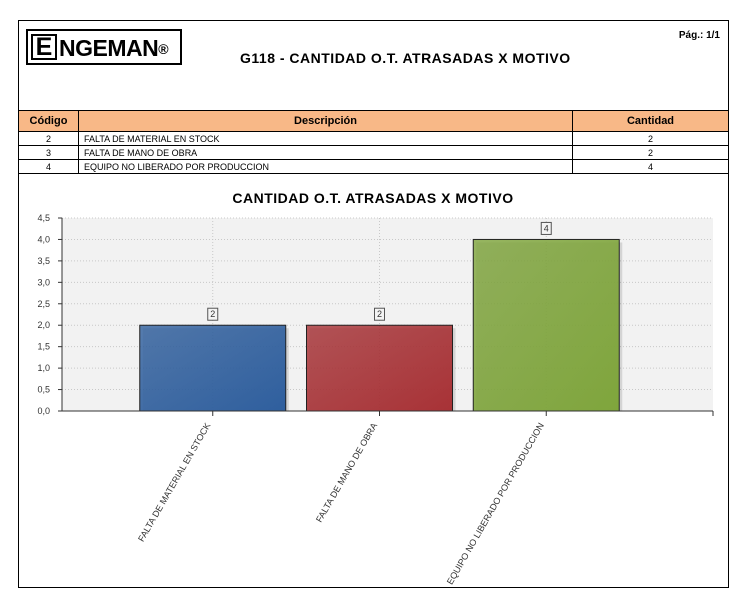 This screenshot has height=597, width=740. I want to click on y-tick-label: 3,0, so click(43, 282).